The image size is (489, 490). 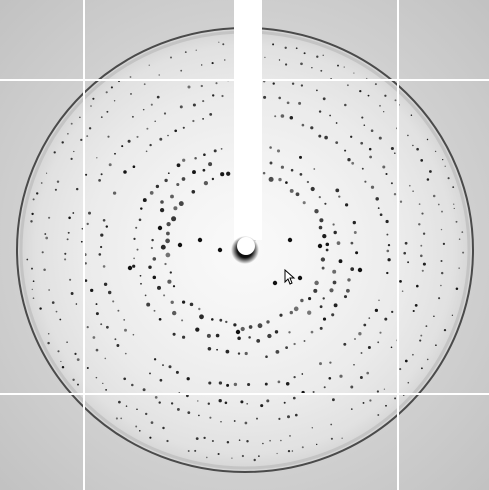 I want to click on beamstop-arm, so click(x=248, y=120).